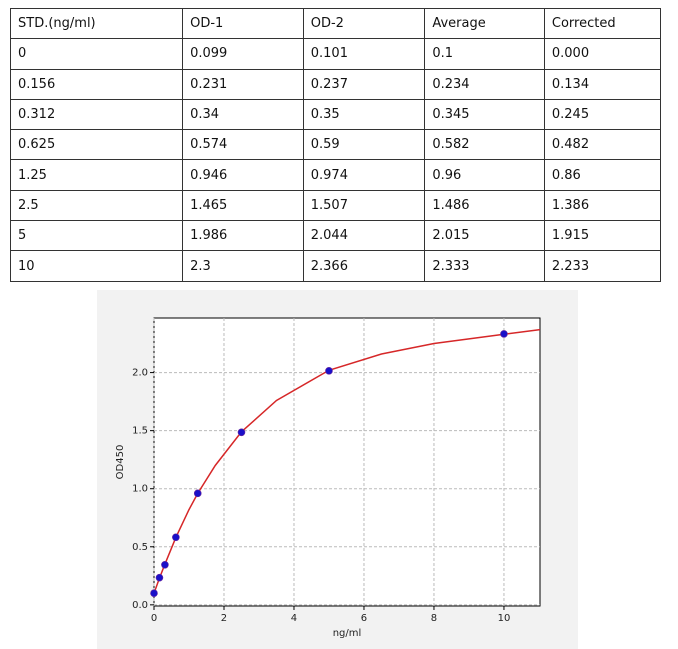 Image resolution: width=678 pixels, height=649 pixels. What do you see at coordinates (364, 205) in the screenshot?
I see `table-cell: 1.507` at bounding box center [364, 205].